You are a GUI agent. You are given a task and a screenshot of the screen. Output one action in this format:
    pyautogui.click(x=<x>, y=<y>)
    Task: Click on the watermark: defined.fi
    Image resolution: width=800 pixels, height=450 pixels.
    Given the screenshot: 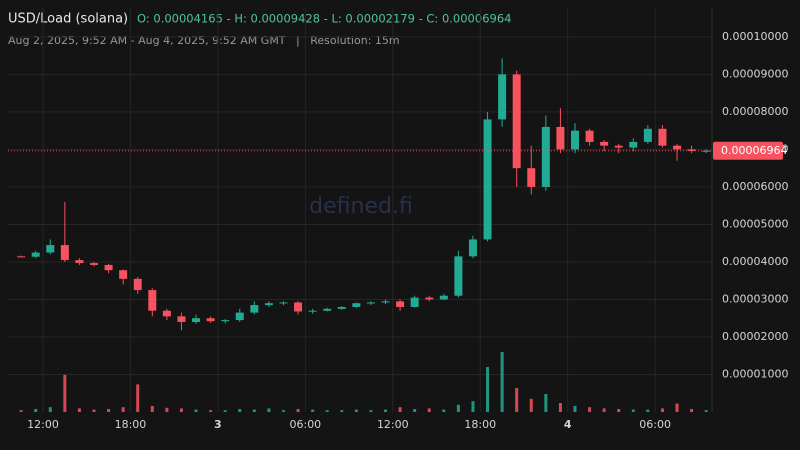 What is the action you would take?
    pyautogui.click(x=361, y=206)
    